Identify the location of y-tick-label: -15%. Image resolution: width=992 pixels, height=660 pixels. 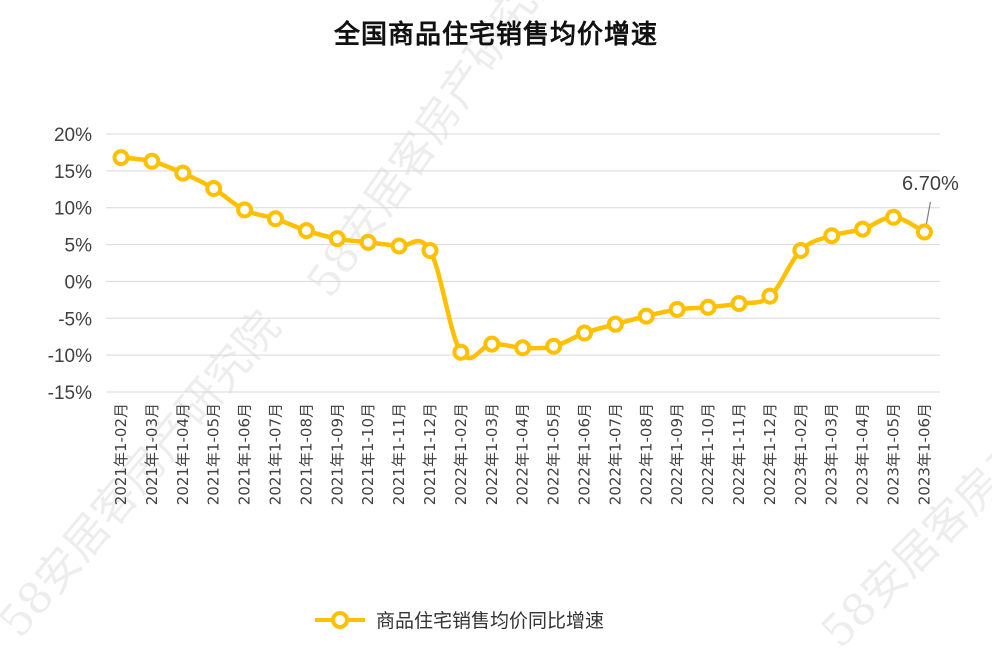
(70, 393).